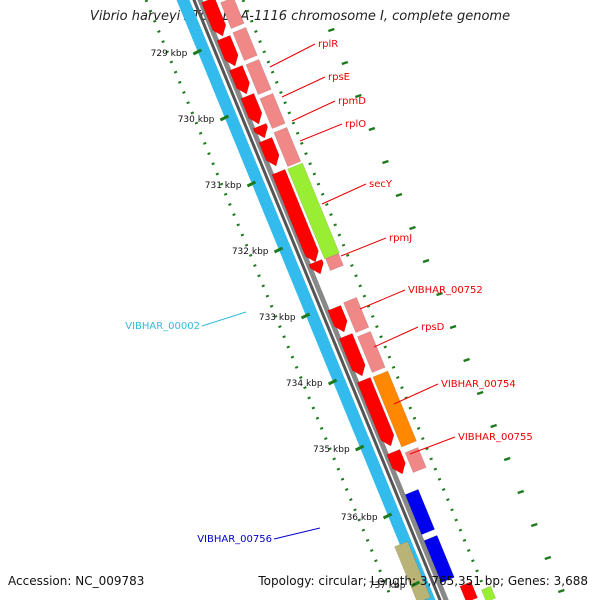 The image size is (600, 600). I want to click on gene-label-VIBHAR_00002: VIBHAR_00002, so click(162, 326).